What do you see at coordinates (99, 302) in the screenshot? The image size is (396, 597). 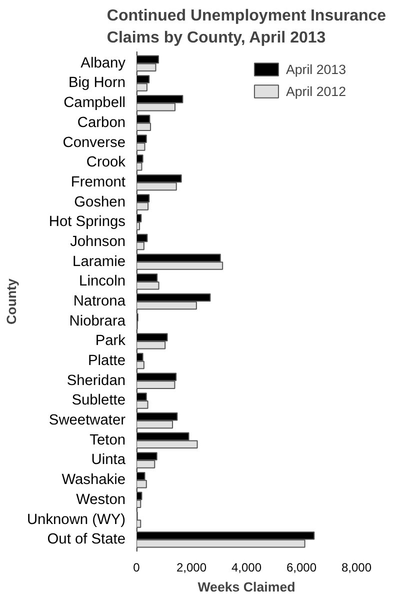 I see `y-tick-label: Natrona` at bounding box center [99, 302].